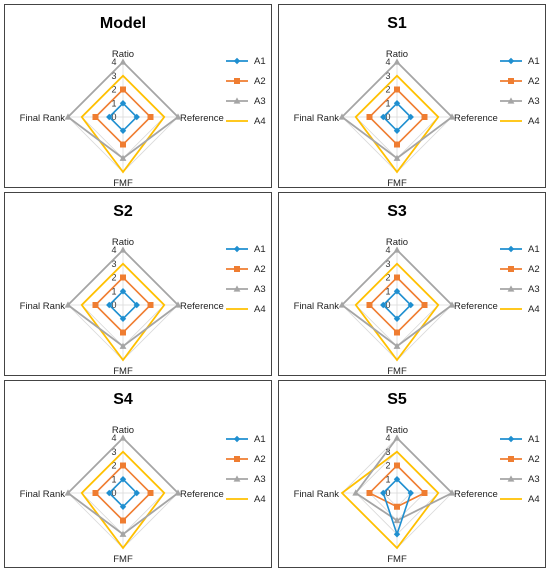 The width and height of the screenshot is (550, 575). Describe the element at coordinates (519, 289) in the screenshot. I see `legend-item-a3: A3` at that location.